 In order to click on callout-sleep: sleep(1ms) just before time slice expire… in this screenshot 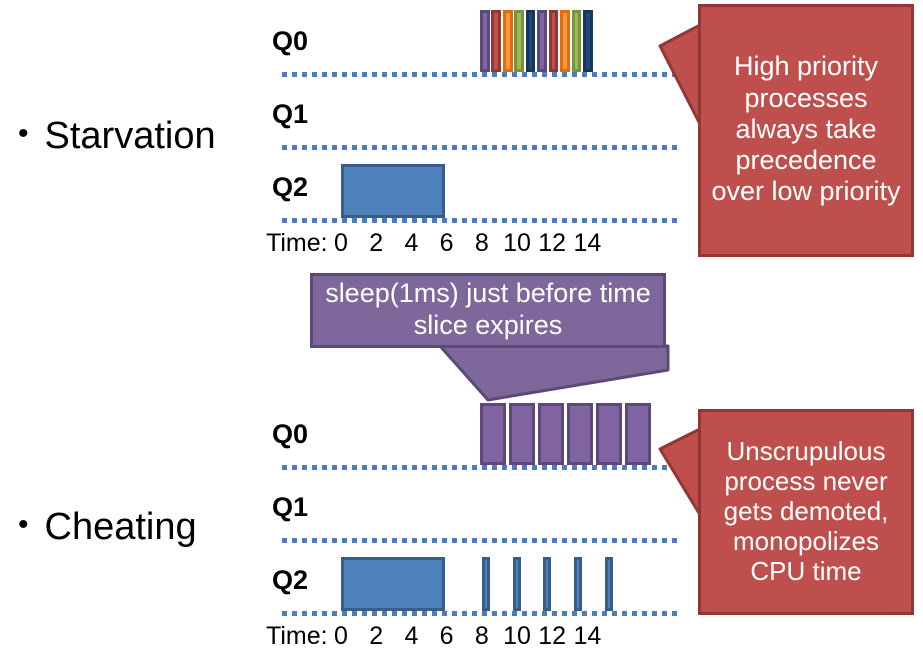, I will do `click(488, 310)`.